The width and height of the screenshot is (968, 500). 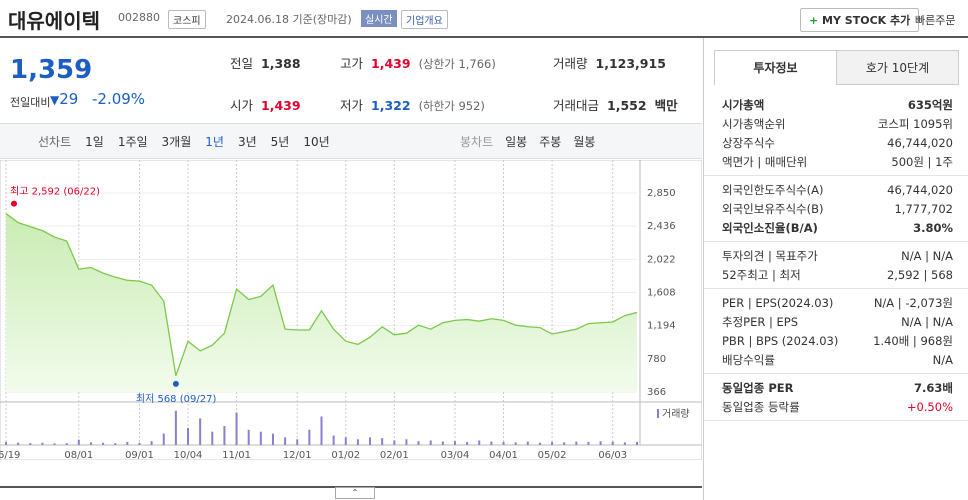 I want to click on line-periods: 선차트 1일 1주일 3개월 1년 3년 5년 10년, so click(x=191, y=141).